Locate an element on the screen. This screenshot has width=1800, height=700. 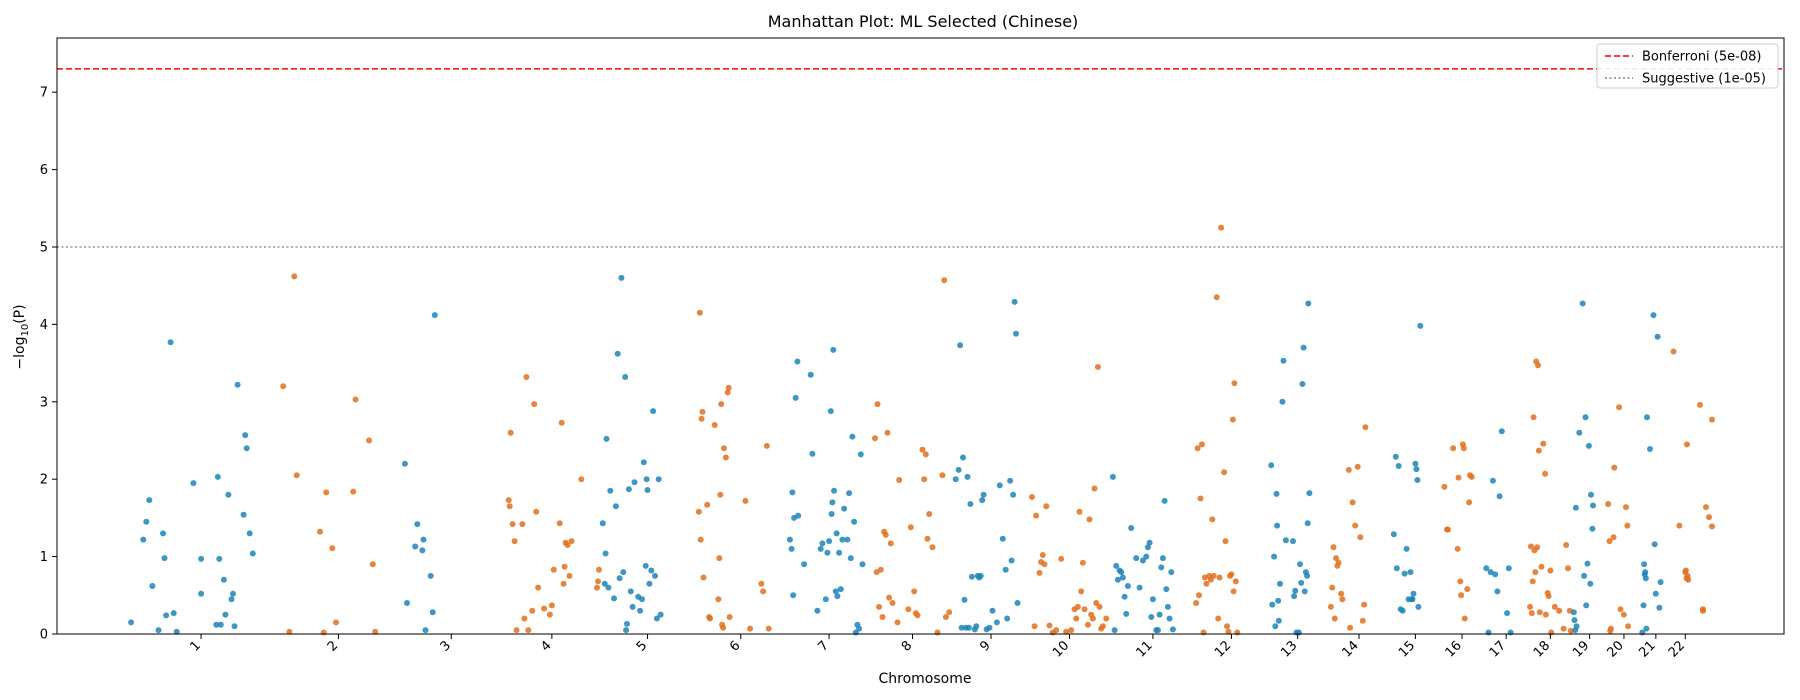
x-tick-label: 7 is located at coordinates (823, 646).